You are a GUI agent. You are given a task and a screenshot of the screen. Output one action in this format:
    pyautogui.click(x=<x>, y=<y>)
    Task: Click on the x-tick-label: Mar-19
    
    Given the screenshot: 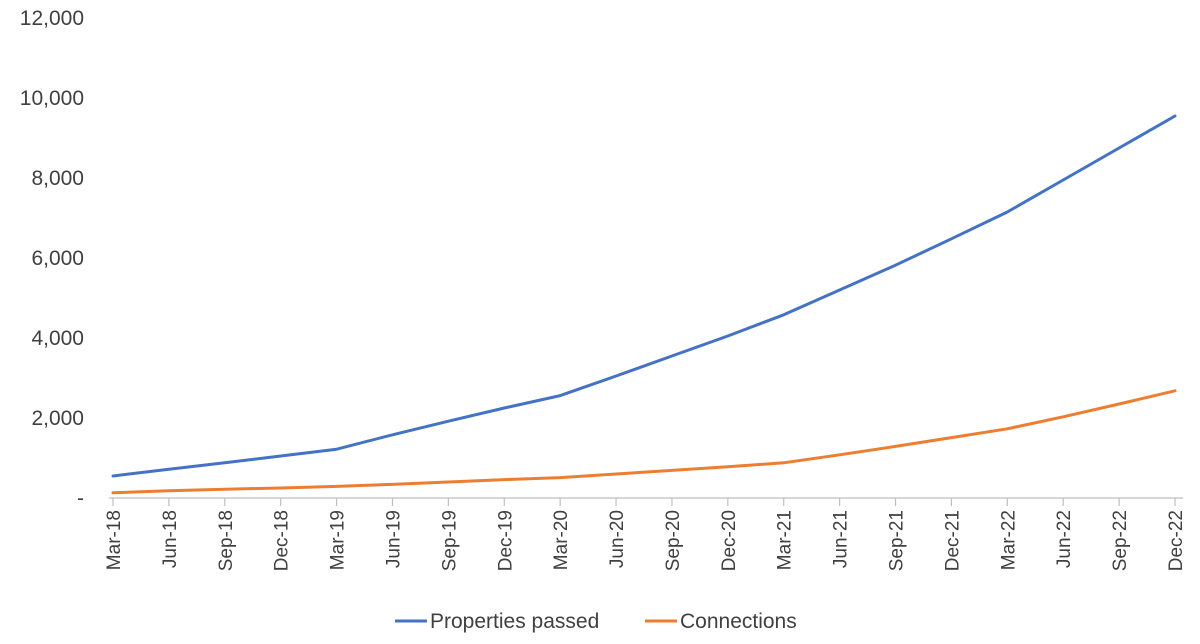 What is the action you would take?
    pyautogui.click(x=338, y=540)
    